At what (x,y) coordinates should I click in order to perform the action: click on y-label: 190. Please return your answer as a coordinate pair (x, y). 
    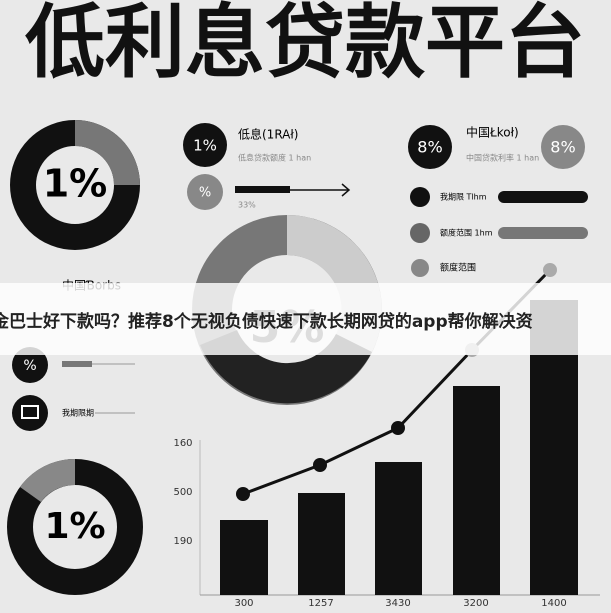
    Looking at the image, I should click on (182, 541).